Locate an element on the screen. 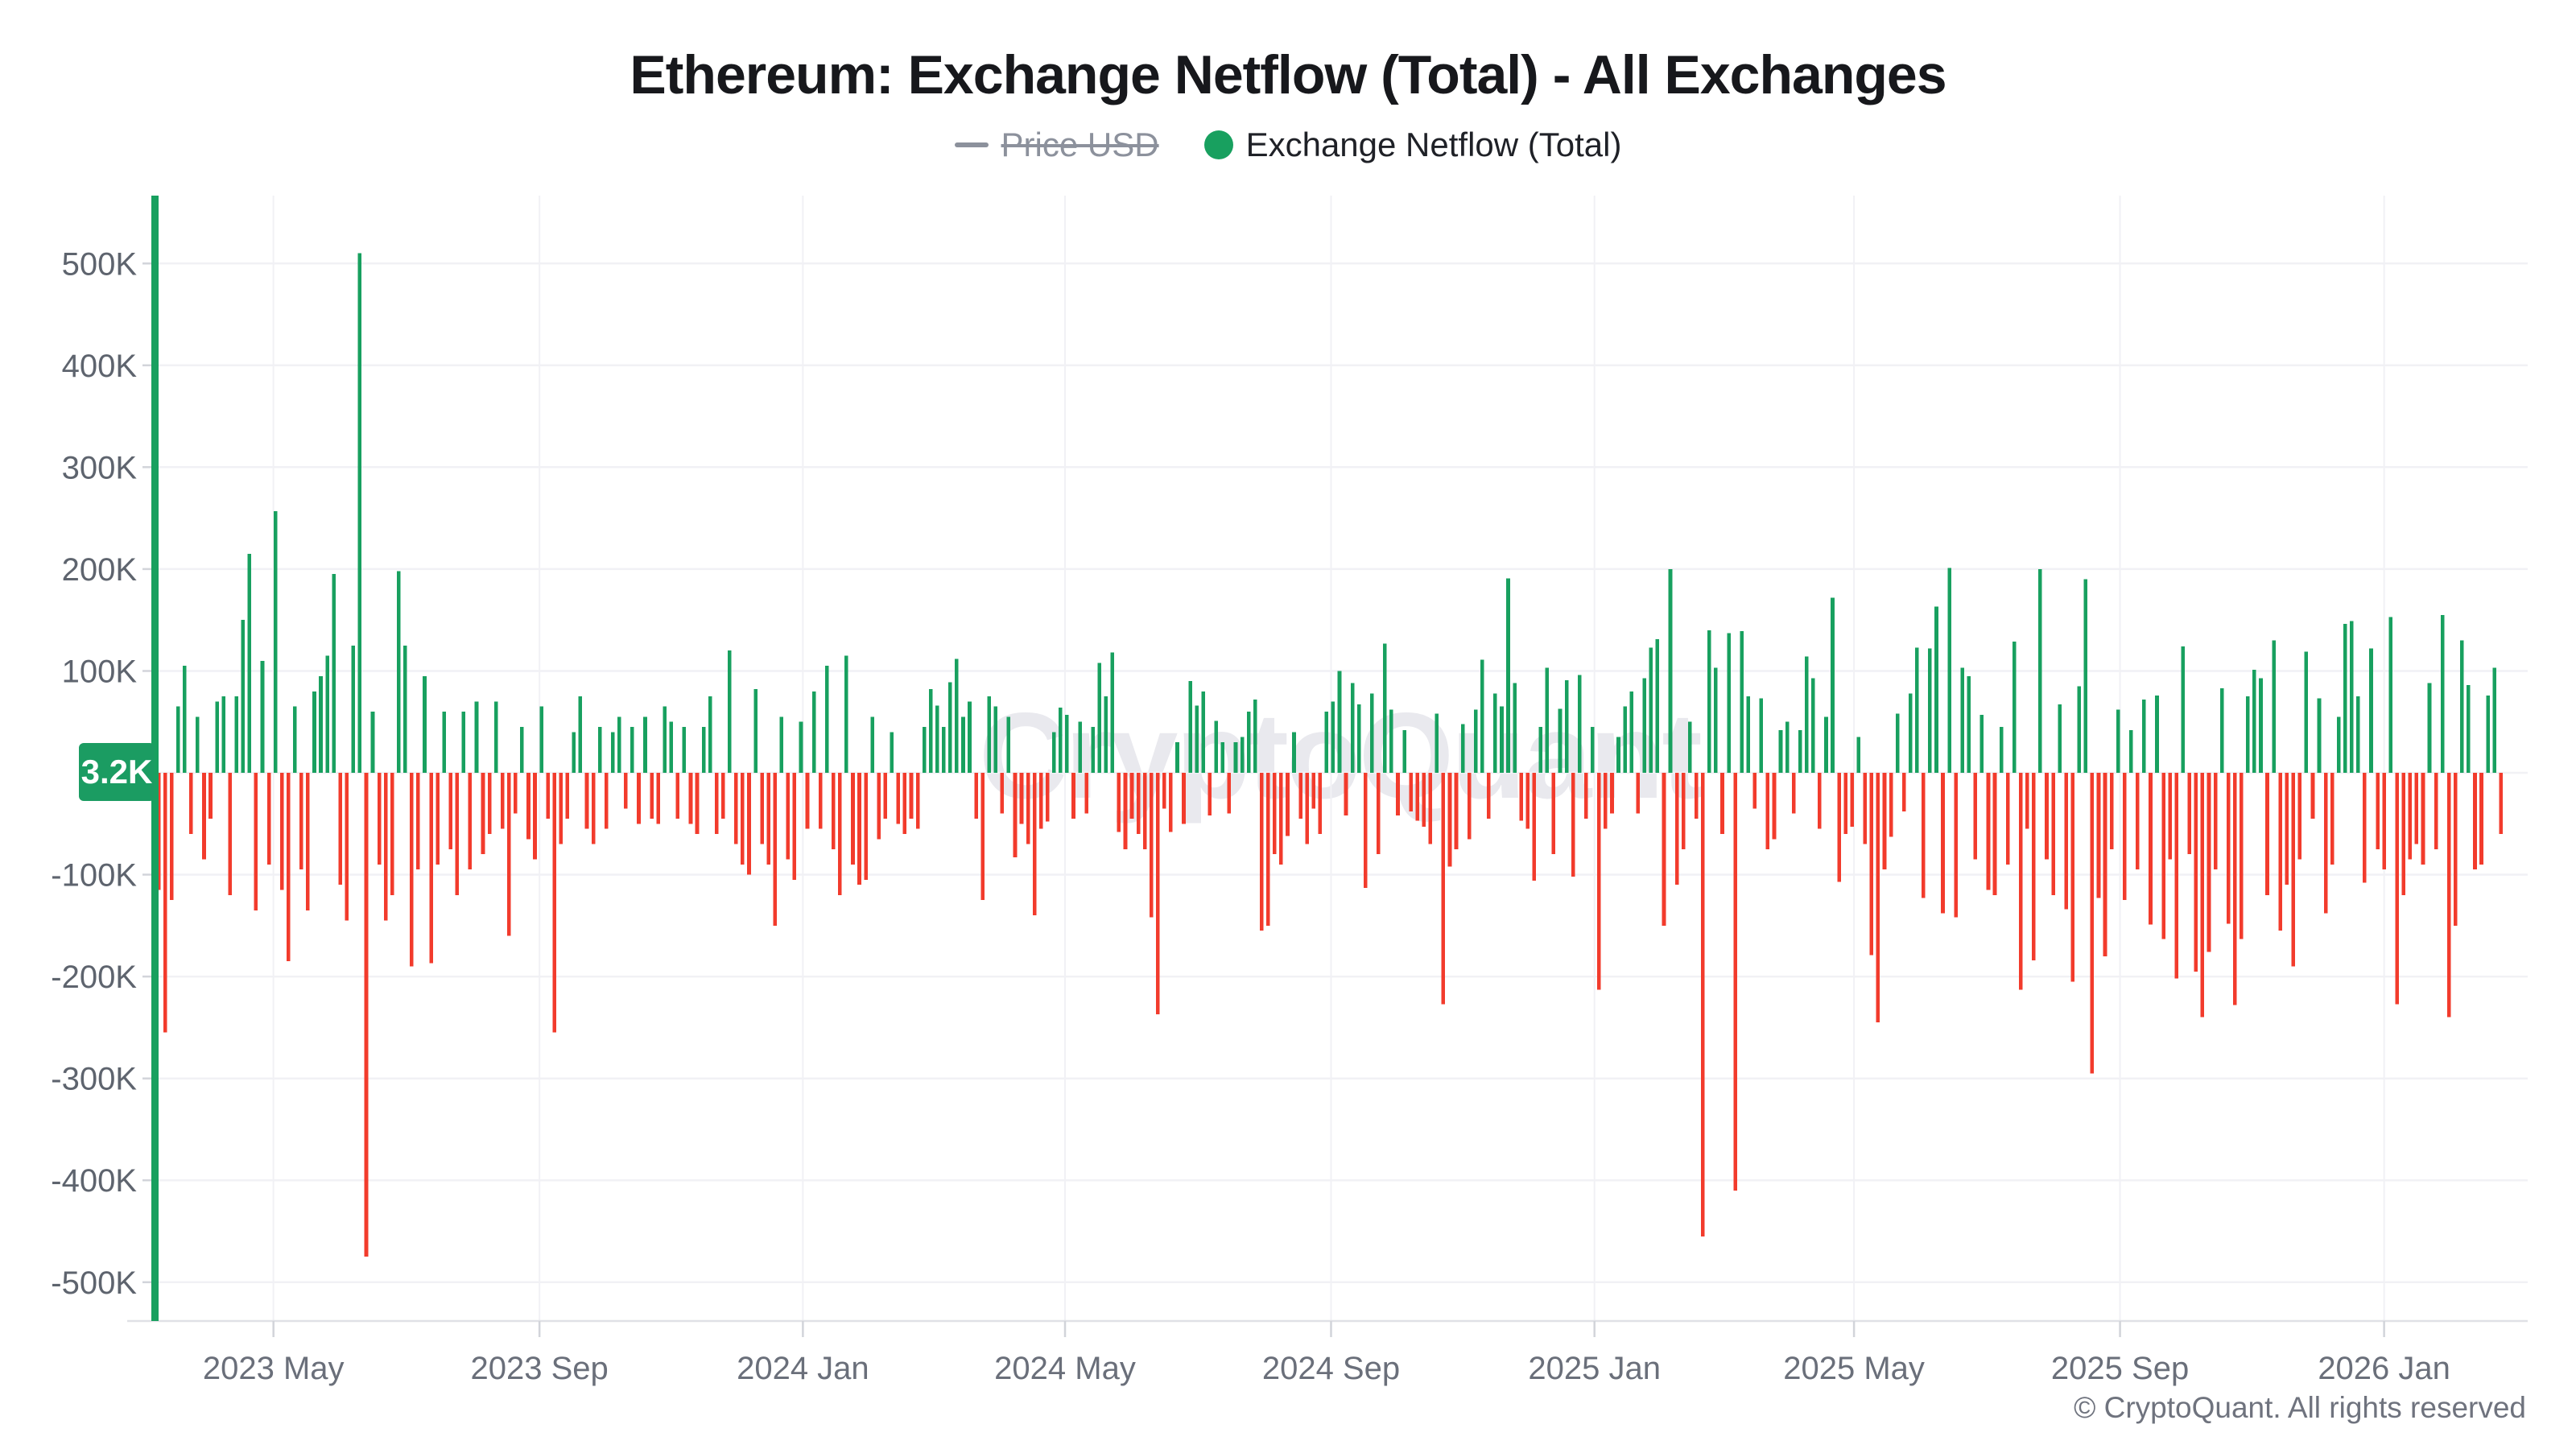  y-axis-label: -300K is located at coordinates (94, 1079).